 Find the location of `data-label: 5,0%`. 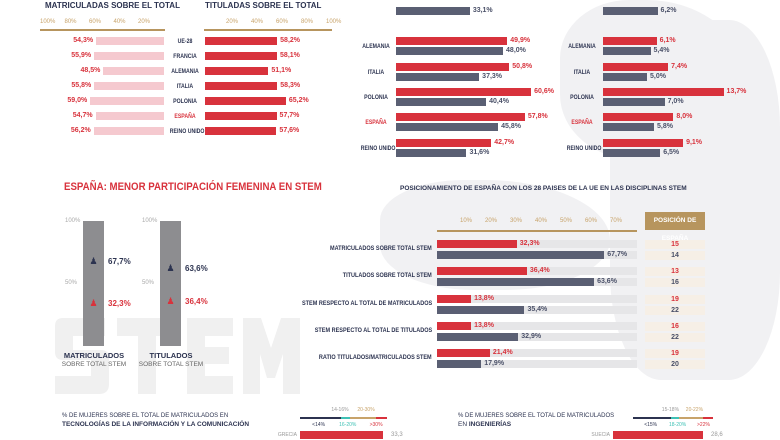

data-label: 5,0% is located at coordinates (658, 76).